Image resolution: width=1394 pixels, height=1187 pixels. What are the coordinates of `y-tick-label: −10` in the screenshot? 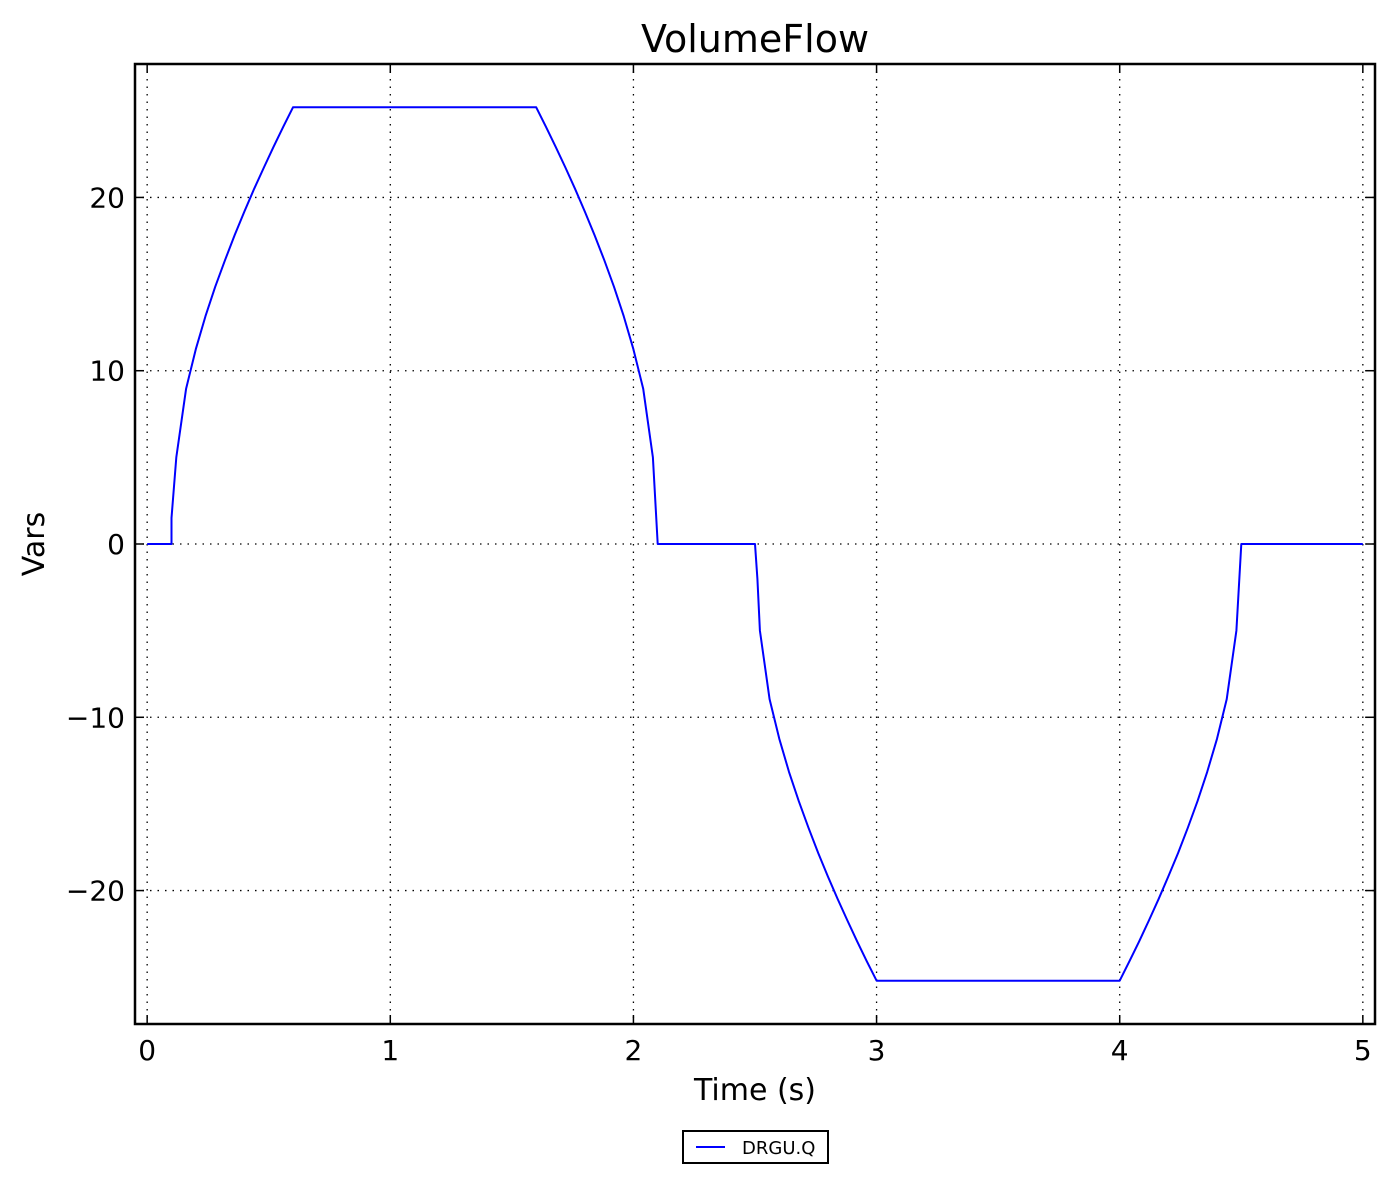 It's located at (95, 717).